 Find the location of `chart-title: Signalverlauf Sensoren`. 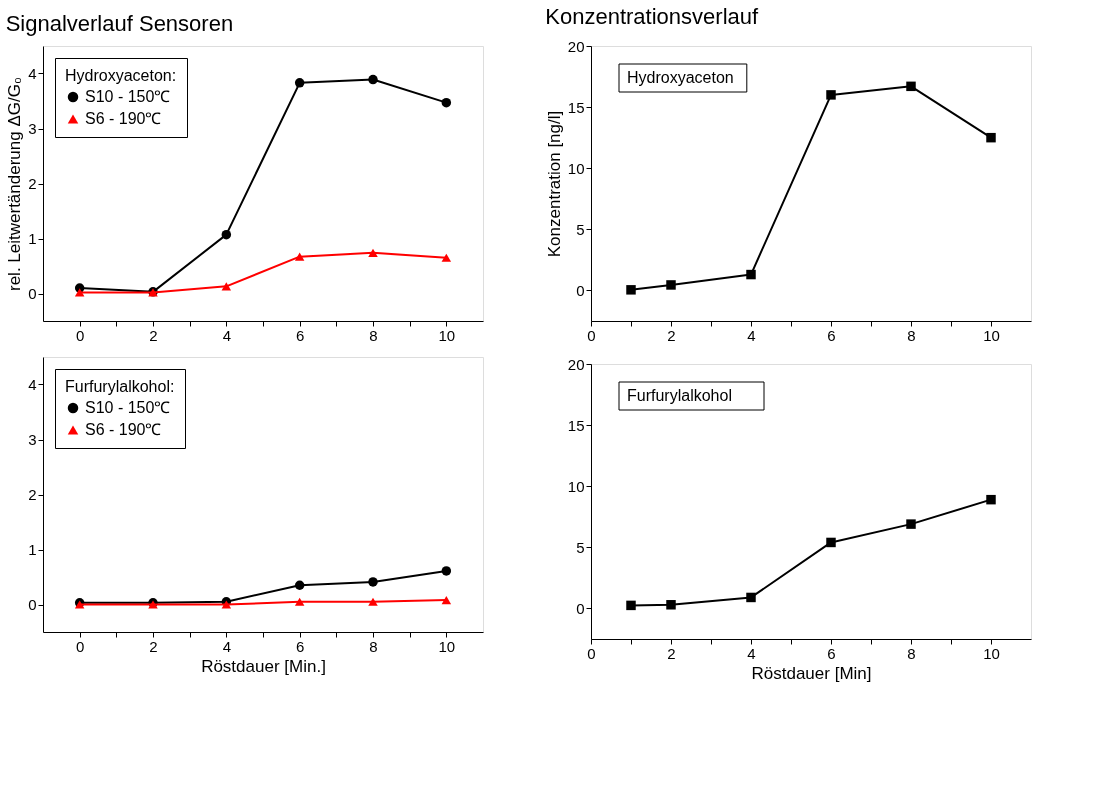

chart-title: Signalverlauf Sensoren is located at coordinates (119, 23).